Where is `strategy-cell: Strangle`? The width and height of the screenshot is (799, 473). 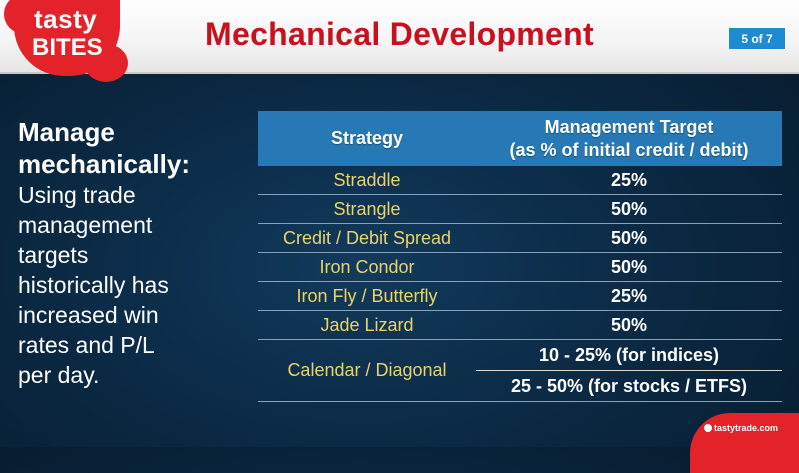
strategy-cell: Strangle is located at coordinates (367, 209).